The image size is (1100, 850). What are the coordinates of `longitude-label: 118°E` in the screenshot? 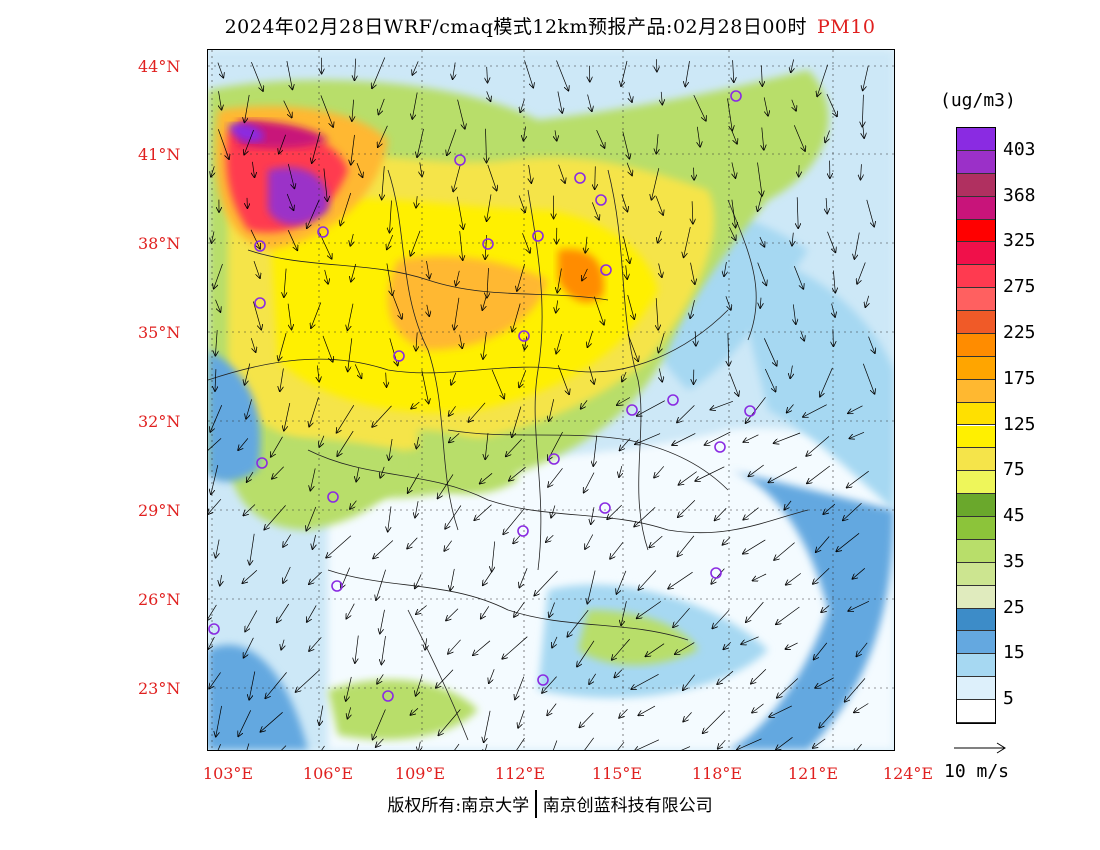 It's located at (717, 773).